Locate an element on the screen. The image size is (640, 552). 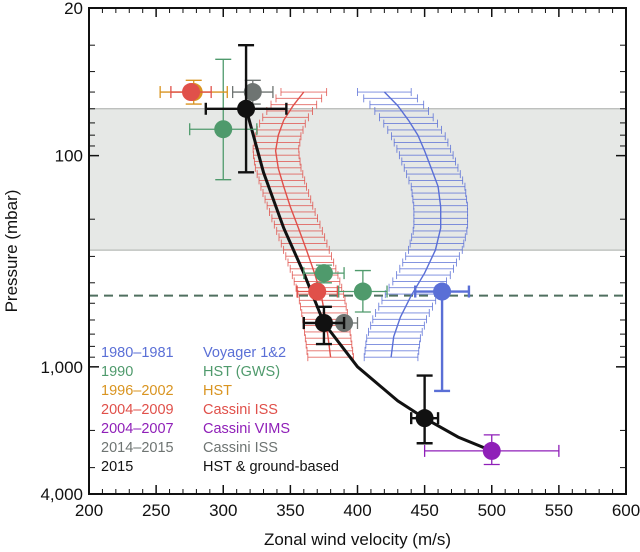
legend-source: HST is located at coordinates (217, 391).